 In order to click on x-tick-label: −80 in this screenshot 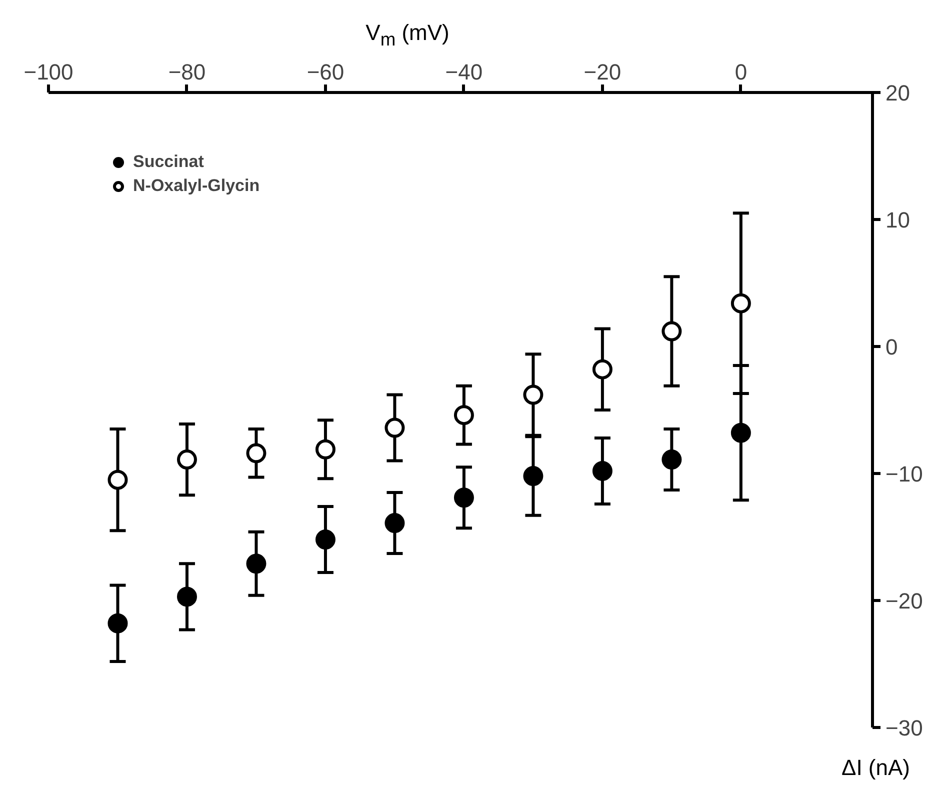, I will do `click(187, 72)`.